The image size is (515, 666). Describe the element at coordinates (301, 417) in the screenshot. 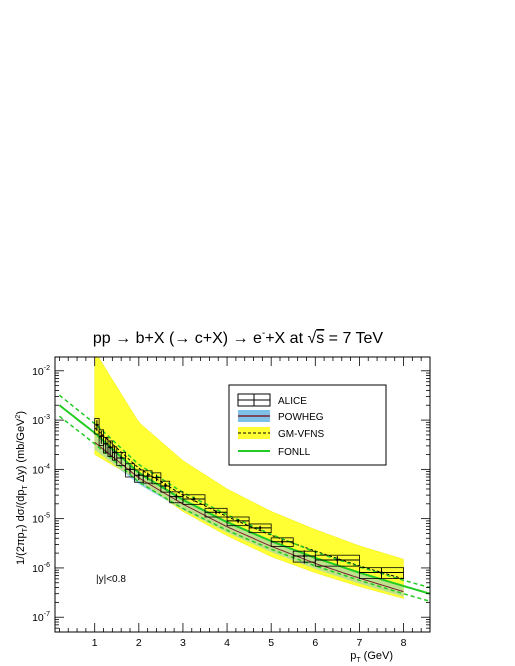

I see `legend-label-powheg: POWHEG` at that location.